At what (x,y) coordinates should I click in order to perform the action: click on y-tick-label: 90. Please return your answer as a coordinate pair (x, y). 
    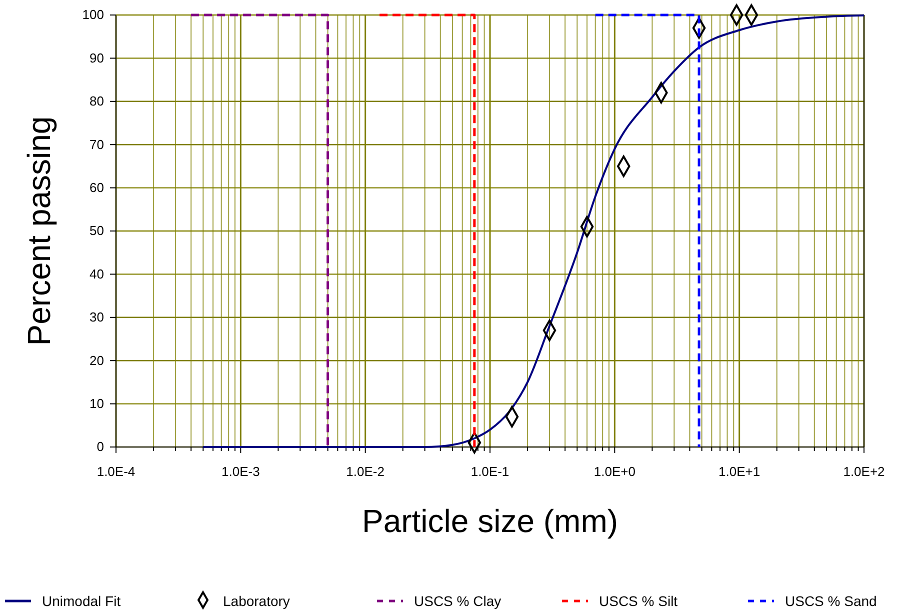
    Looking at the image, I should click on (97, 58).